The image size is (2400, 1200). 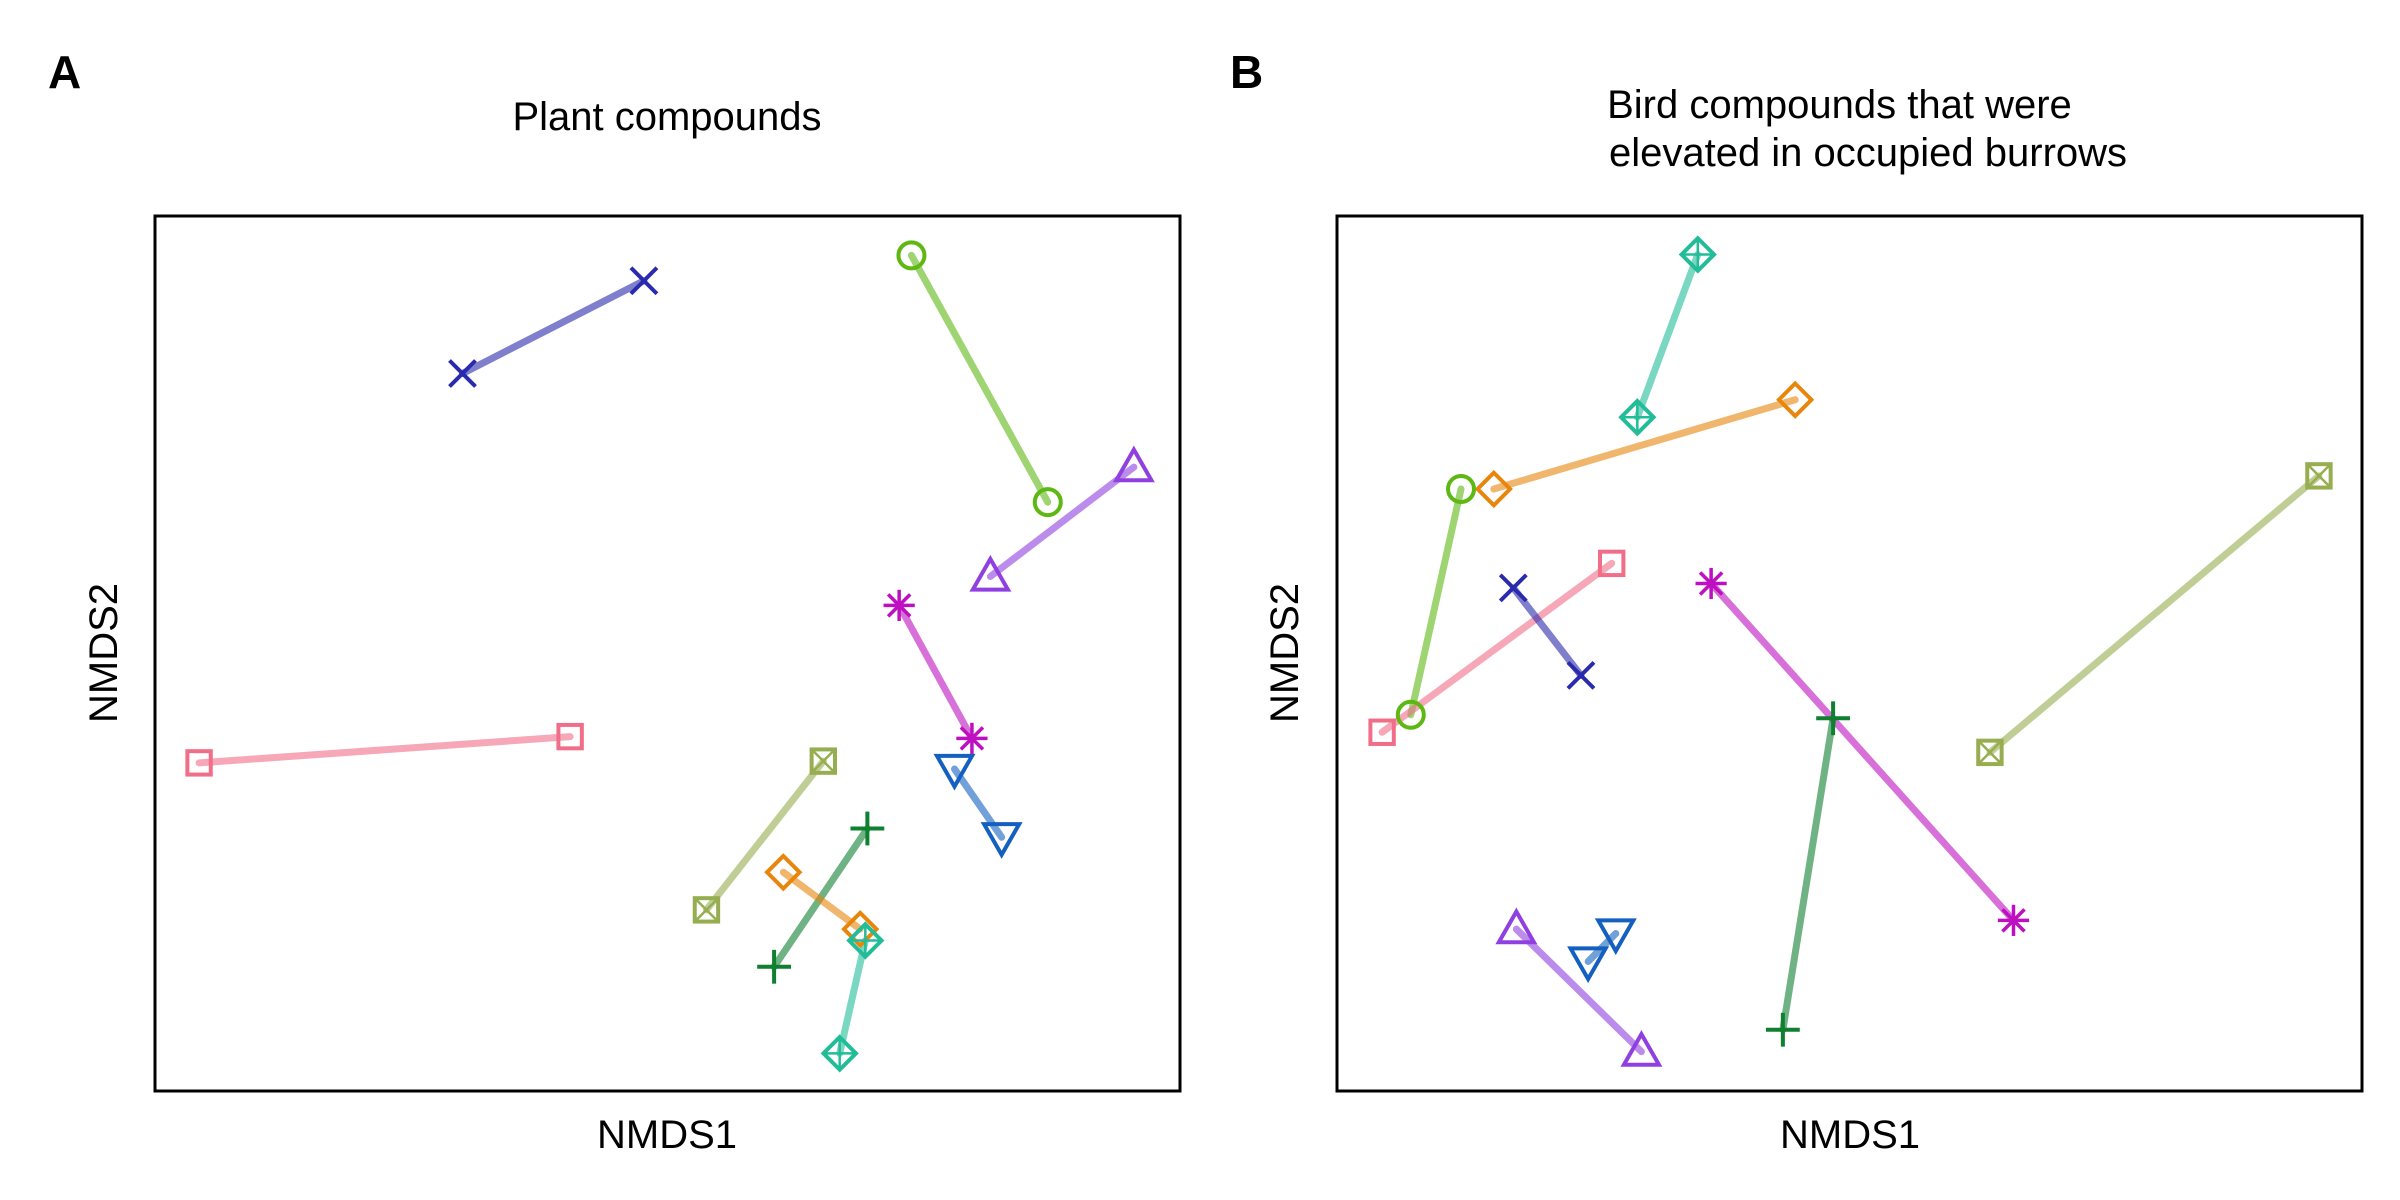 I want to click on panel-letter: B, so click(x=1246, y=72).